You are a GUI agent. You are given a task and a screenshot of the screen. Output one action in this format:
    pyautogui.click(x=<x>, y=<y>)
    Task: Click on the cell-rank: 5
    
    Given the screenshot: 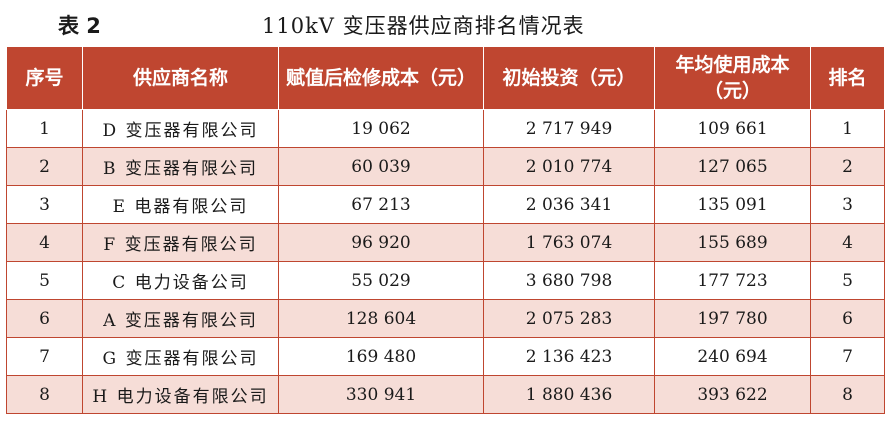 What is the action you would take?
    pyautogui.click(x=847, y=280)
    